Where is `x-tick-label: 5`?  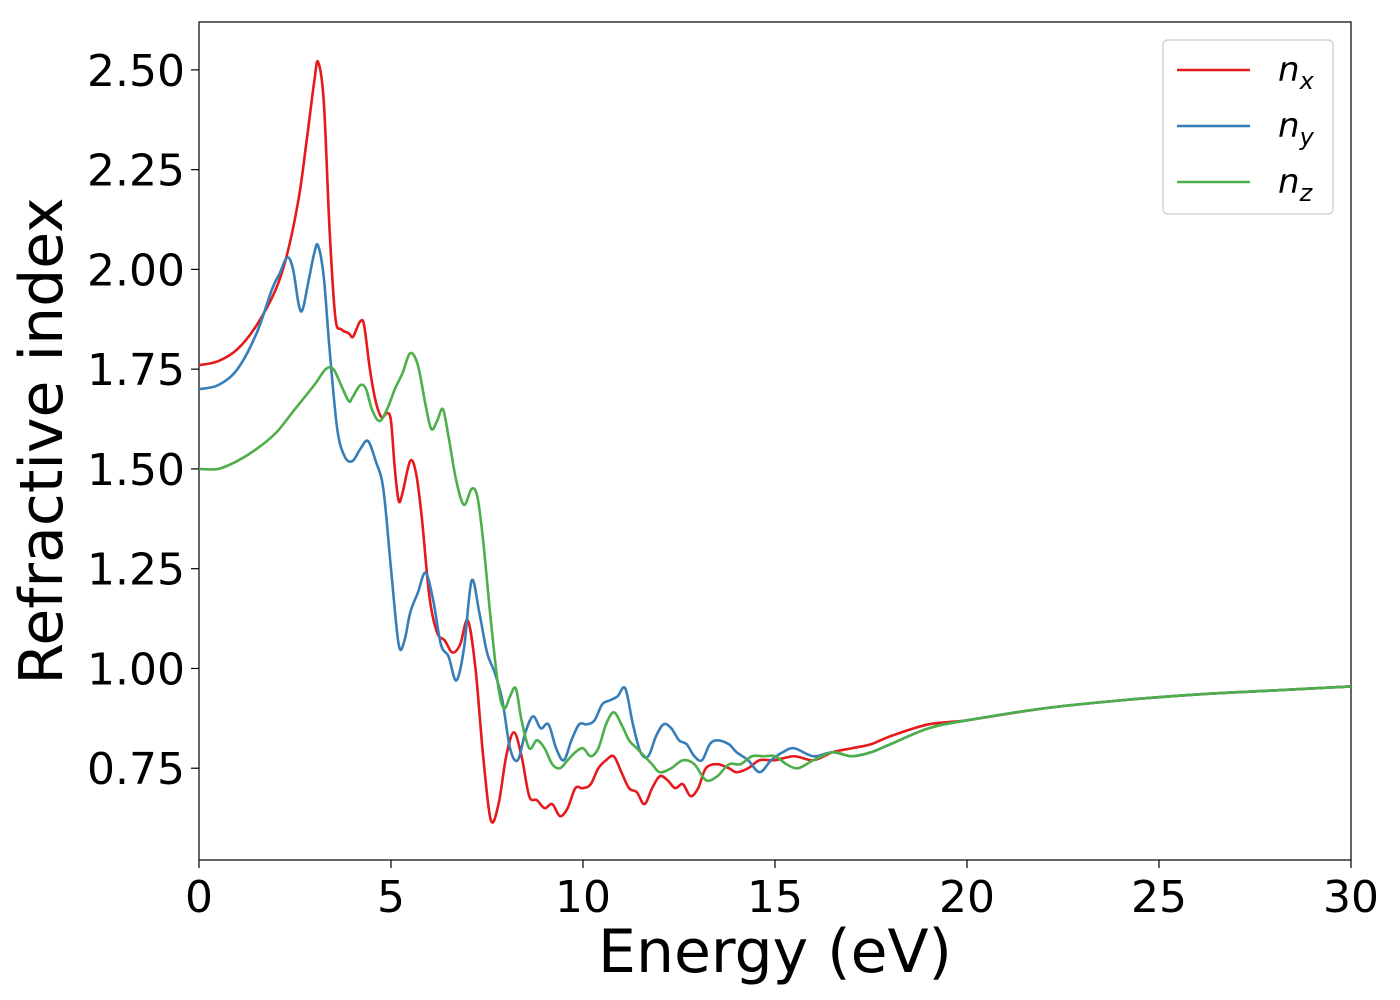 x-tick-label: 5 is located at coordinates (391, 897).